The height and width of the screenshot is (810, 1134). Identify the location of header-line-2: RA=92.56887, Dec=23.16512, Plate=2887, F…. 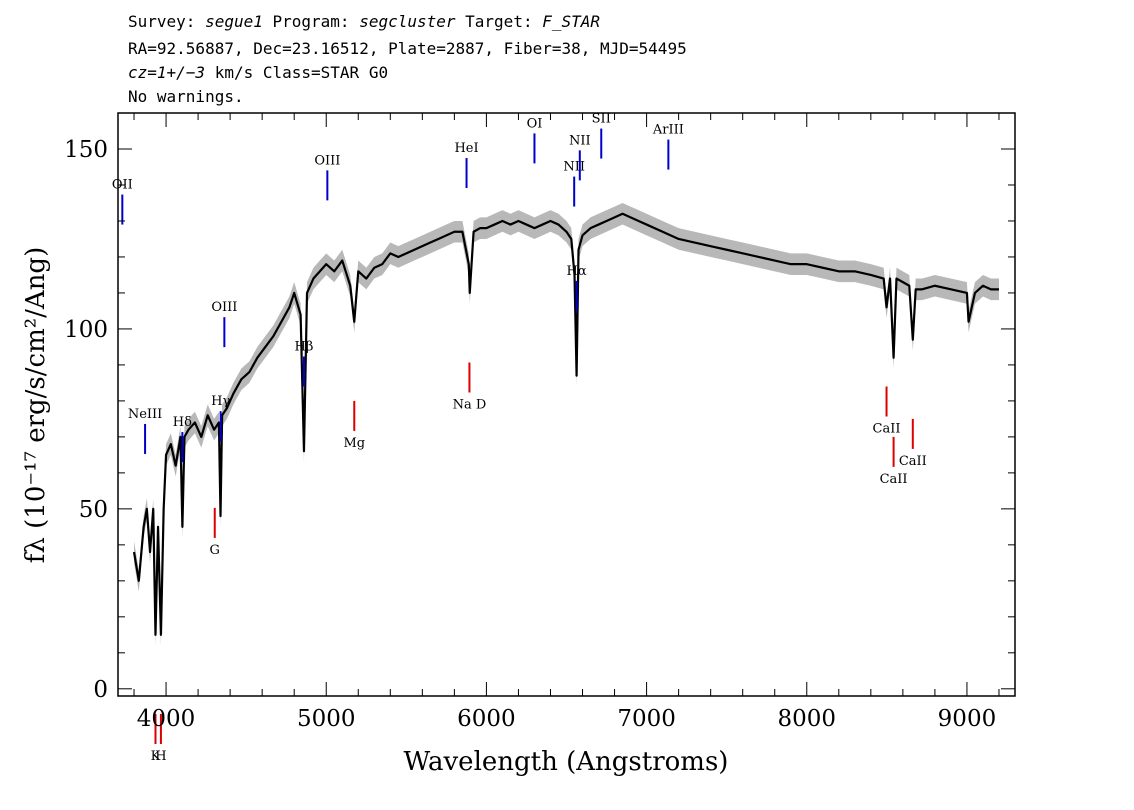
(407, 48).